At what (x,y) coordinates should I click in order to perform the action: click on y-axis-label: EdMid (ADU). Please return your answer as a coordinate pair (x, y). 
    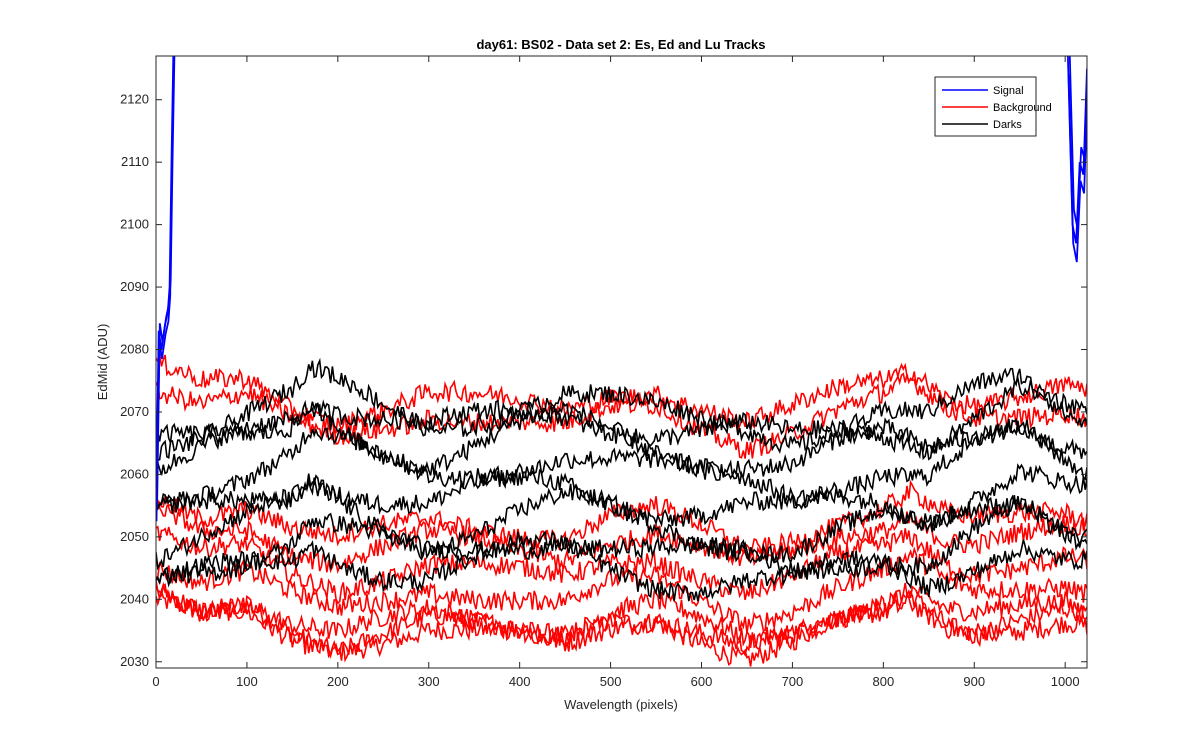
    Looking at the image, I should click on (102, 362).